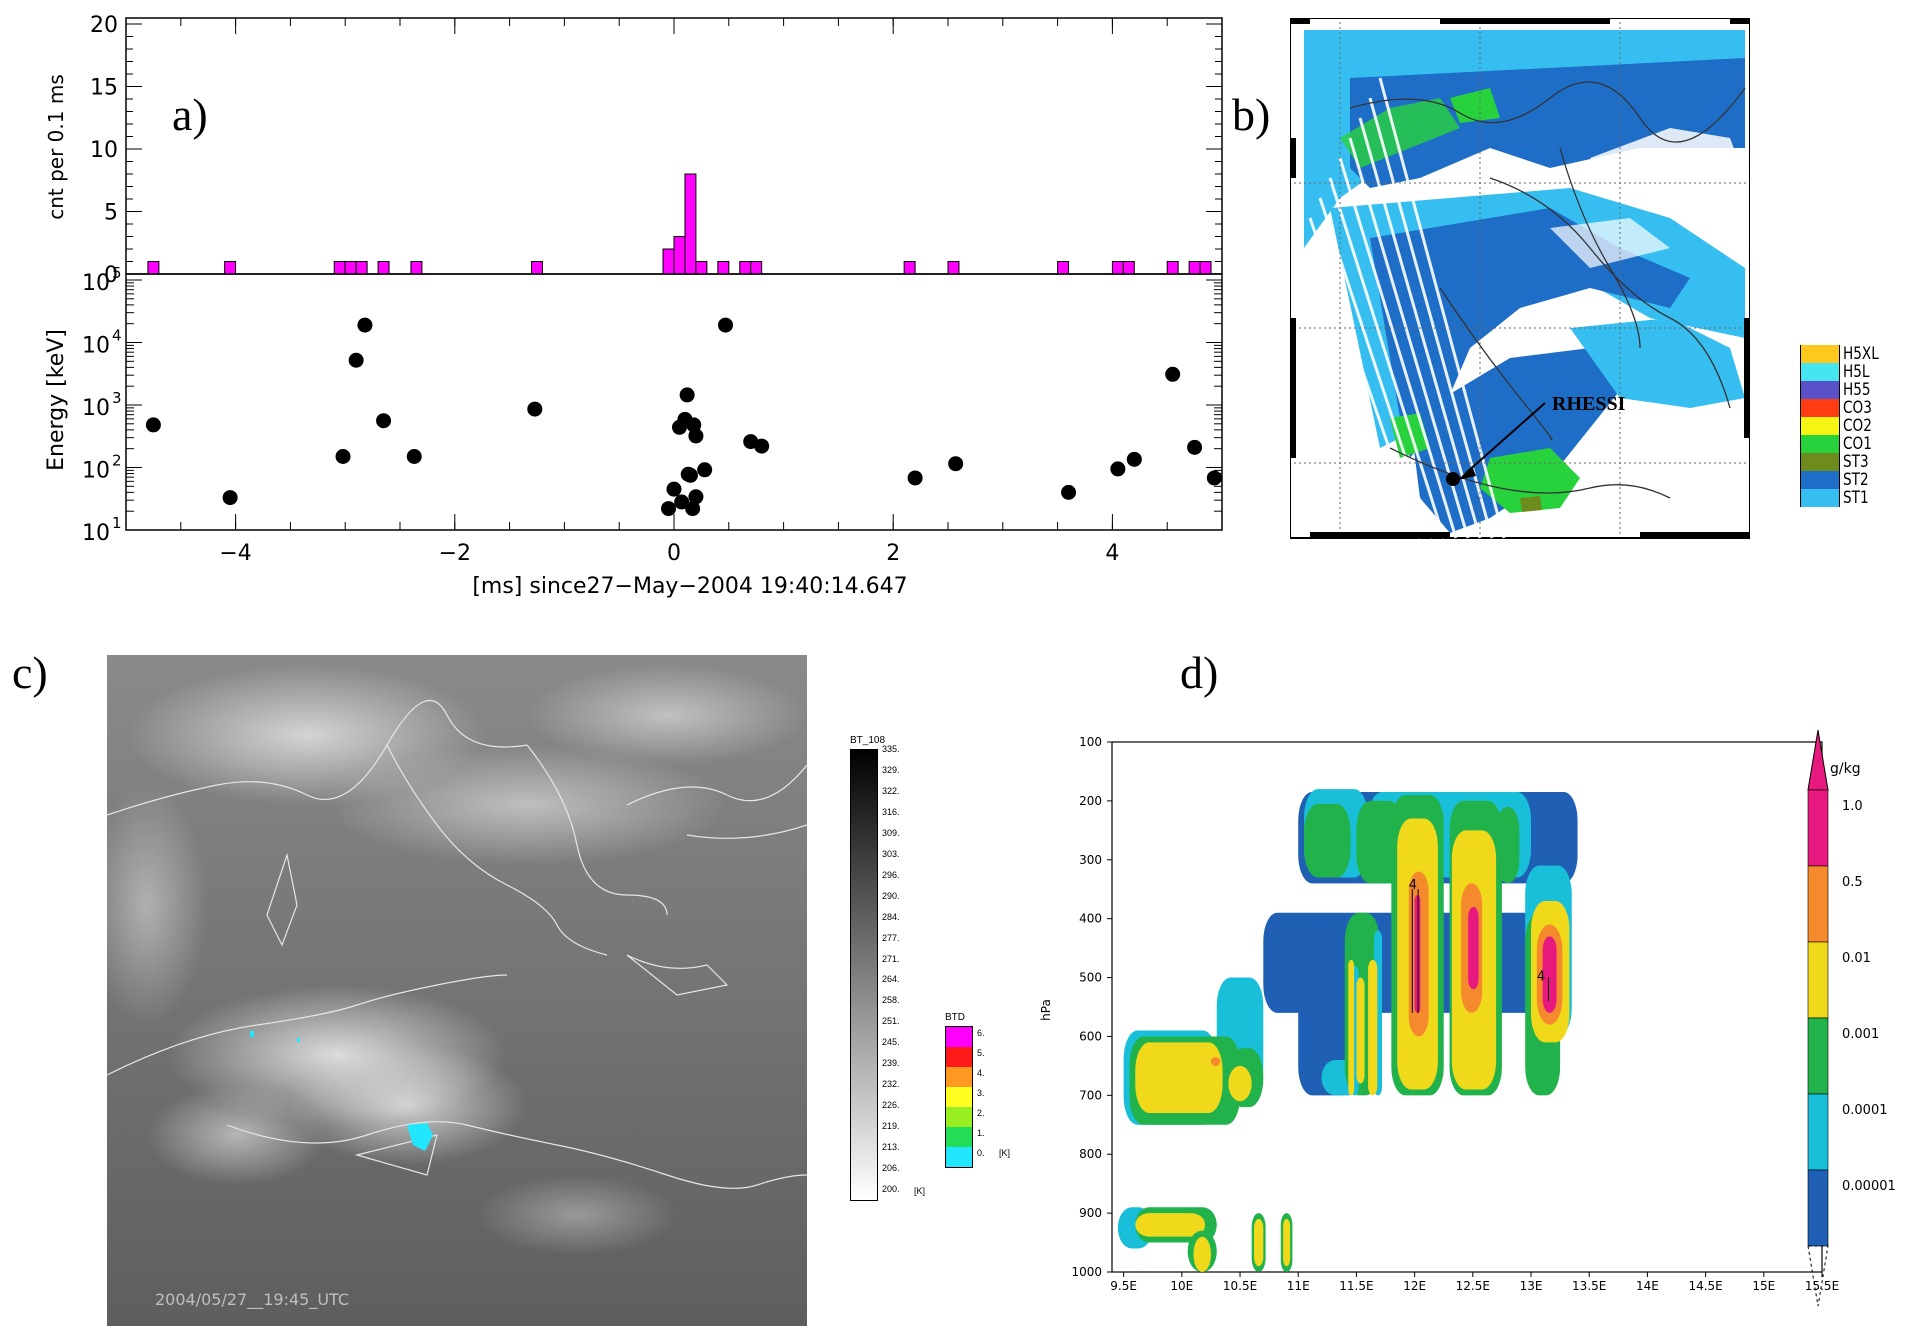 Image resolution: width=1928 pixels, height=1326 pixels. Describe the element at coordinates (252, 1300) in the screenshot. I see `image-timestamp: 2004/05/27__19:45_UTC` at that location.